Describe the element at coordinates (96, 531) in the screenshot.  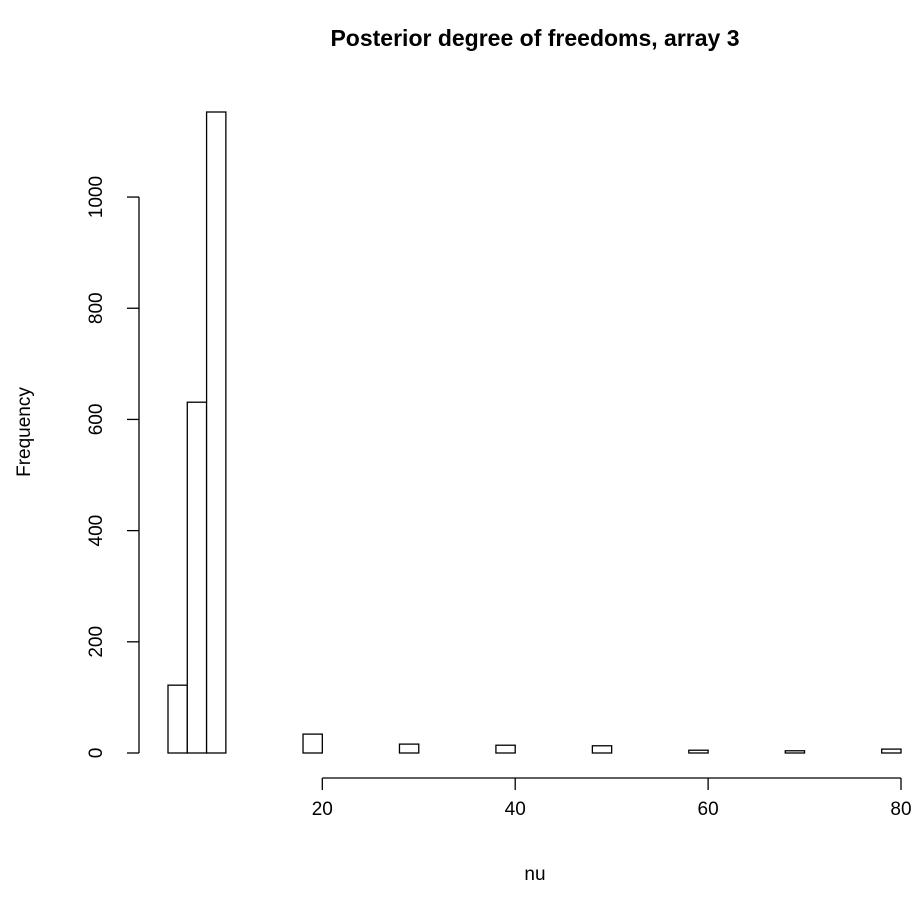
I see `y-tick-label: 400` at that location.